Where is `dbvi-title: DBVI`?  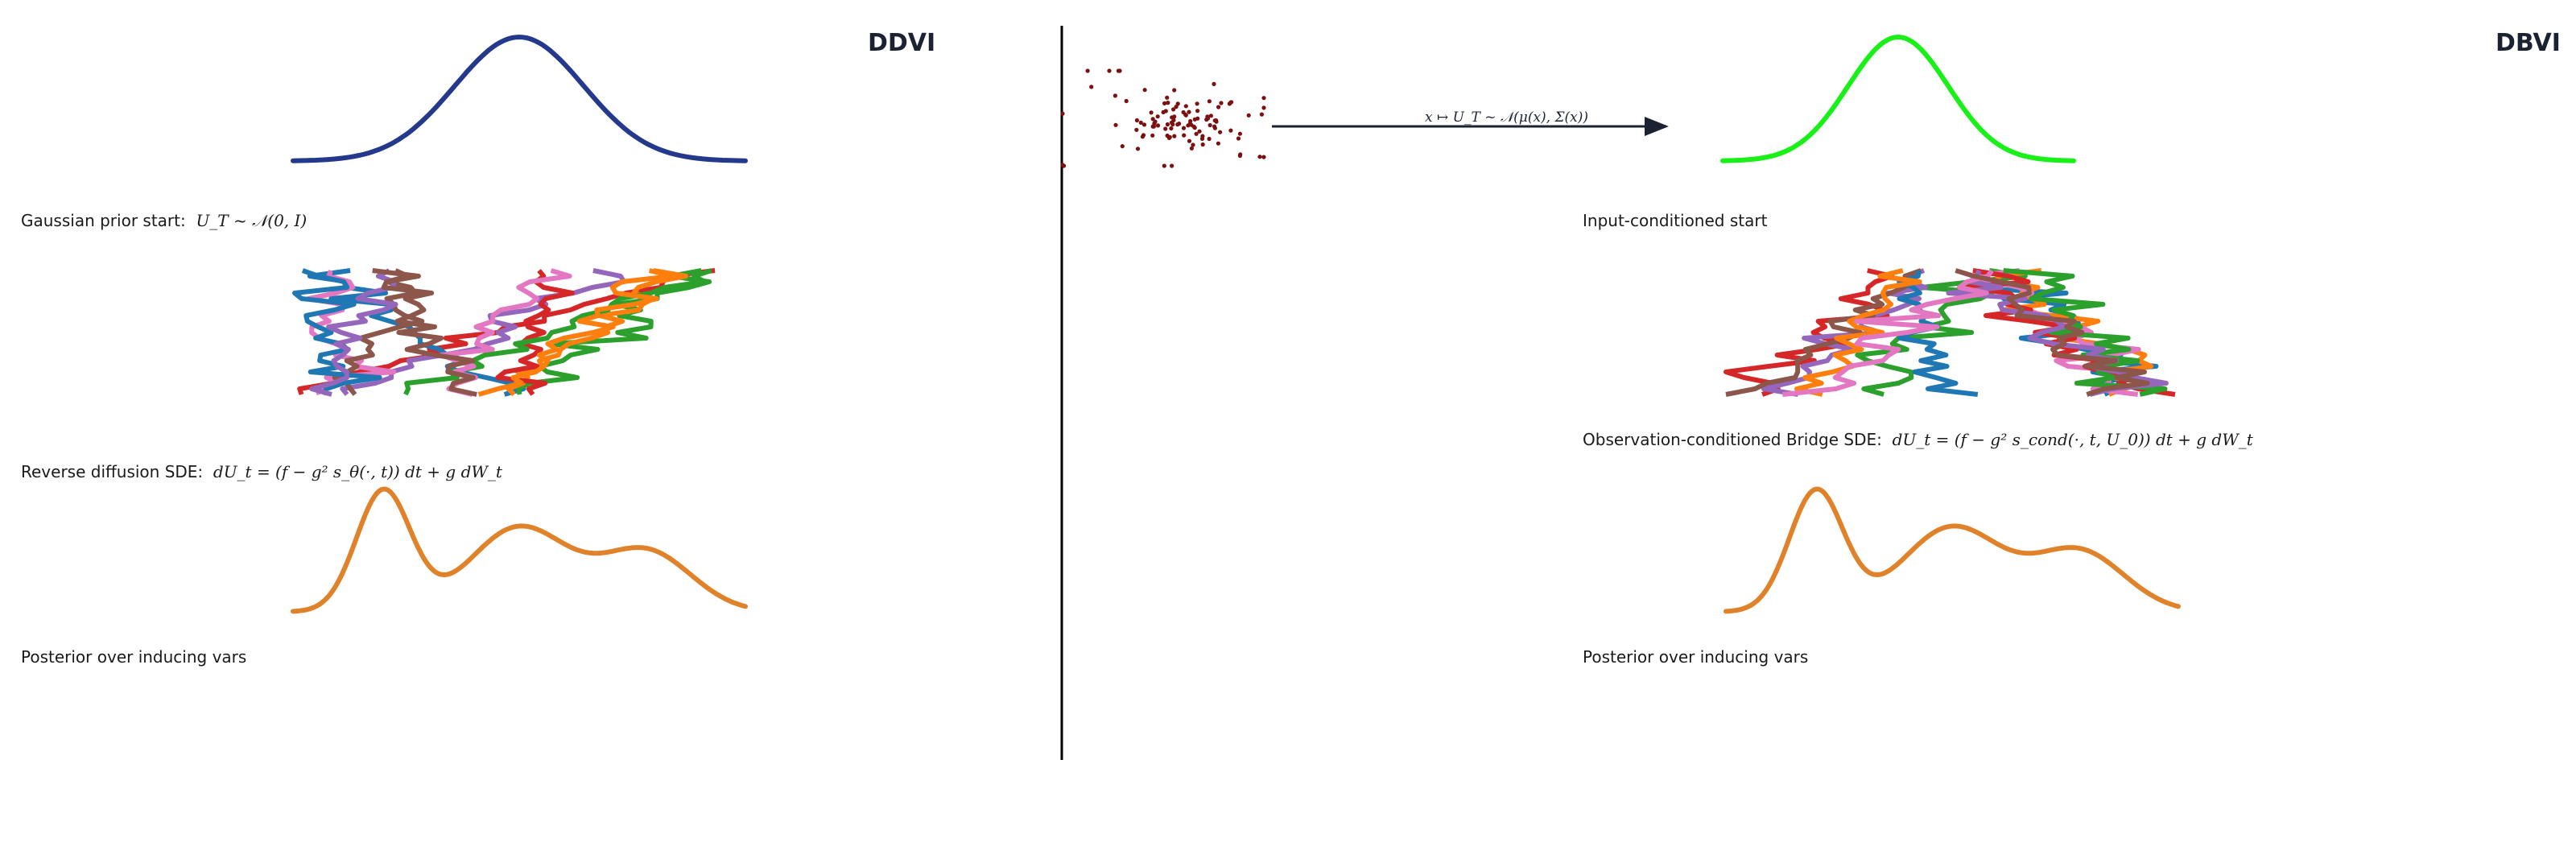 dbvi-title: DBVI is located at coordinates (2528, 43).